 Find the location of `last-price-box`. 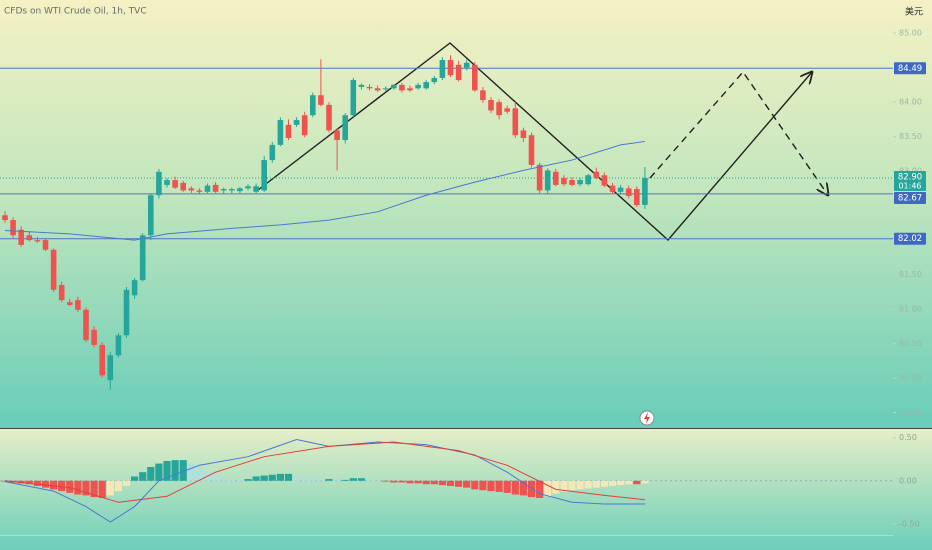

last-price-box is located at coordinates (910, 181).